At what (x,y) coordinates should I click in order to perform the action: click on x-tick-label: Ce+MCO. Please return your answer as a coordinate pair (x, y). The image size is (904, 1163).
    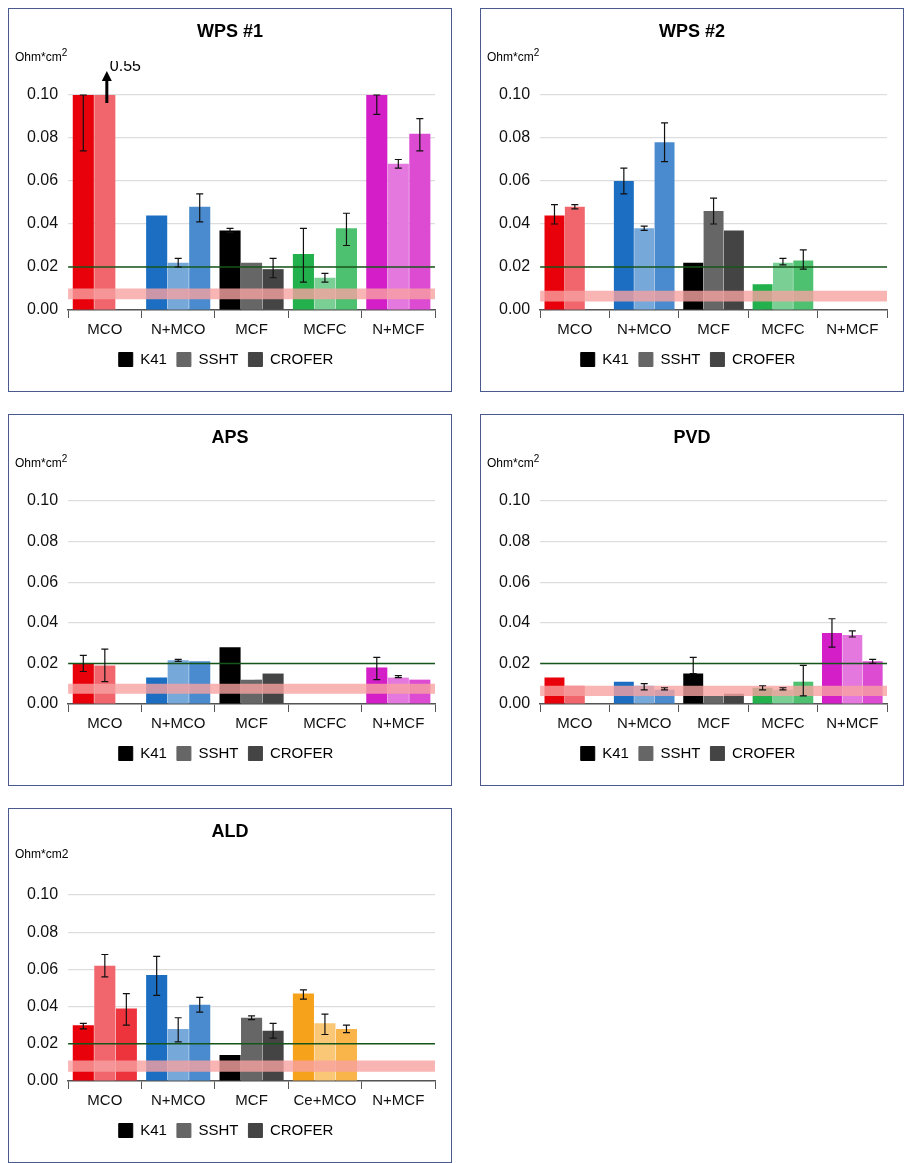
    Looking at the image, I should click on (325, 1100).